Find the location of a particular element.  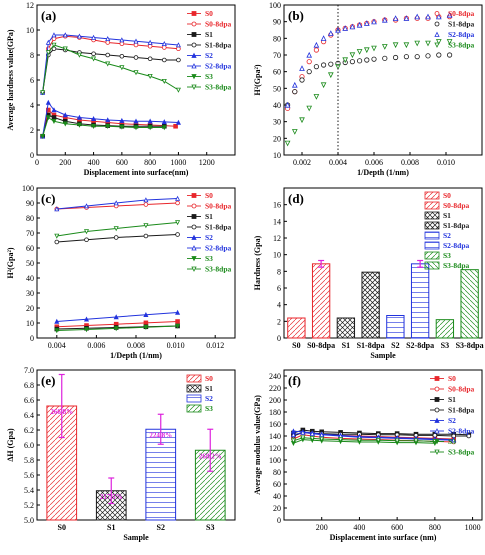

legend-entry: S3-8dpa is located at coordinates (461, 452).